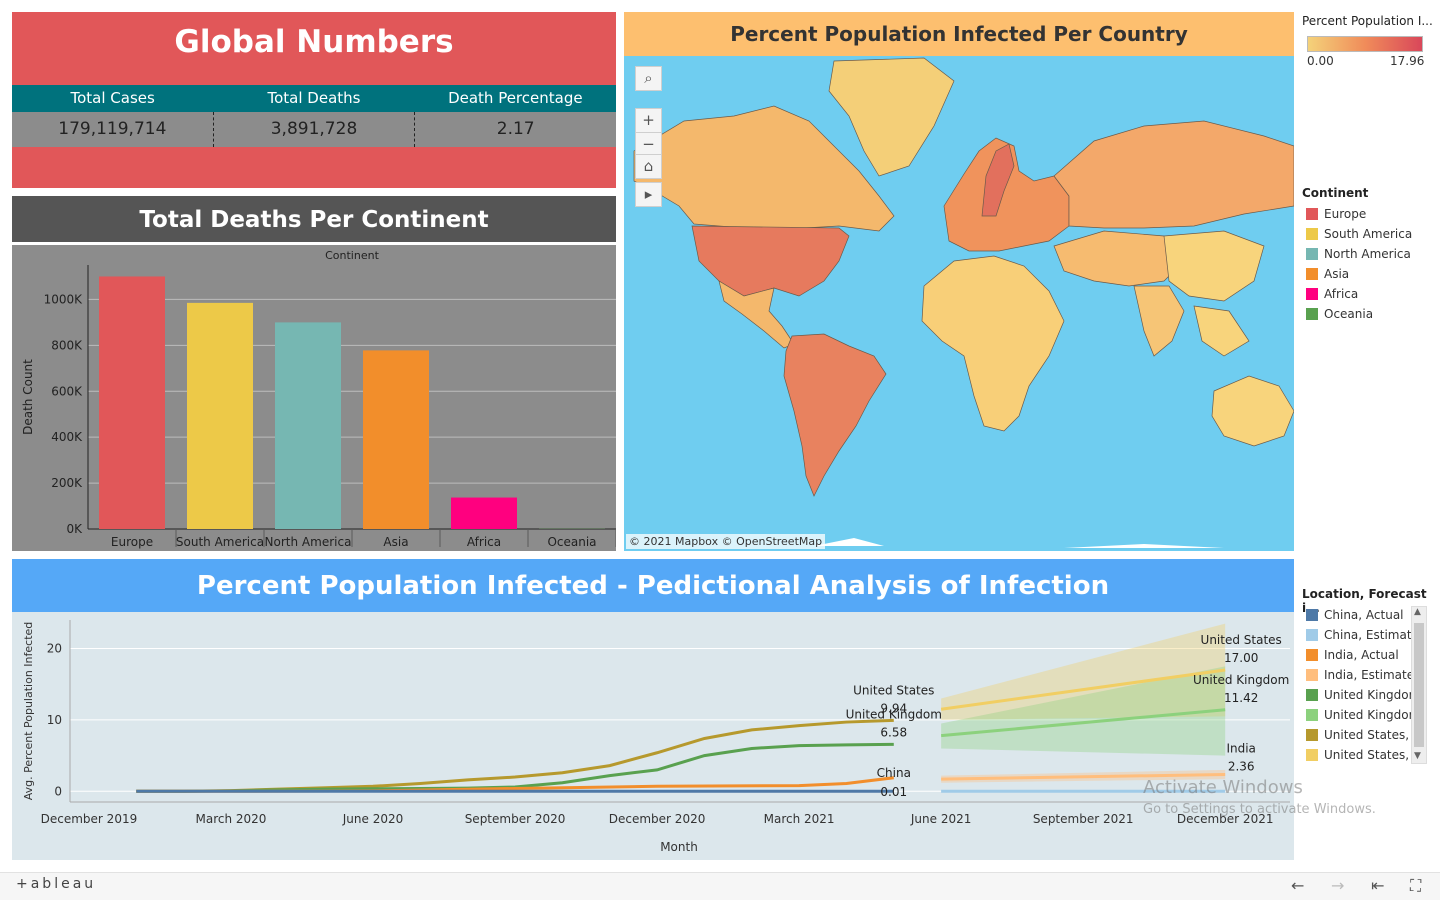 The width and height of the screenshot is (1440, 900). What do you see at coordinates (1417, 612) in the screenshot?
I see `scroll-up-icon: ▲` at bounding box center [1417, 612].